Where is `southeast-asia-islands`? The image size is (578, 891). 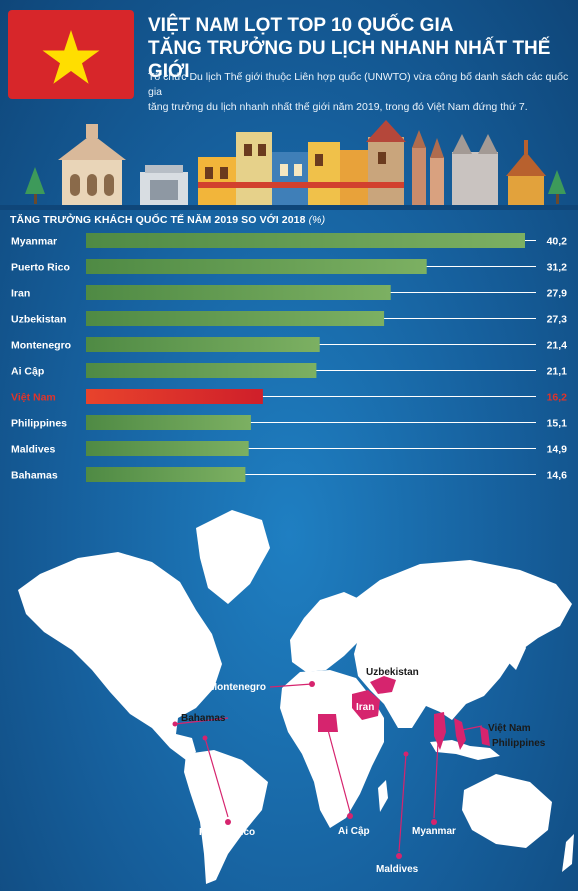 southeast-asia-islands is located at coordinates (465, 750).